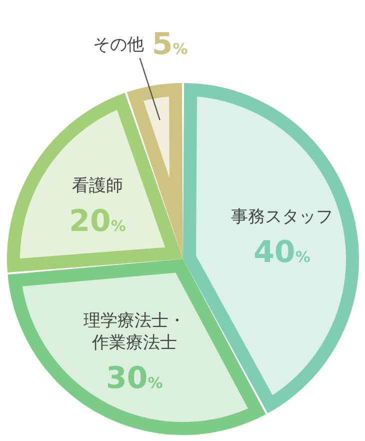 The height and width of the screenshot is (441, 365). What do you see at coordinates (118, 45) in the screenshot?
I see `slice-label: その他` at bounding box center [118, 45].